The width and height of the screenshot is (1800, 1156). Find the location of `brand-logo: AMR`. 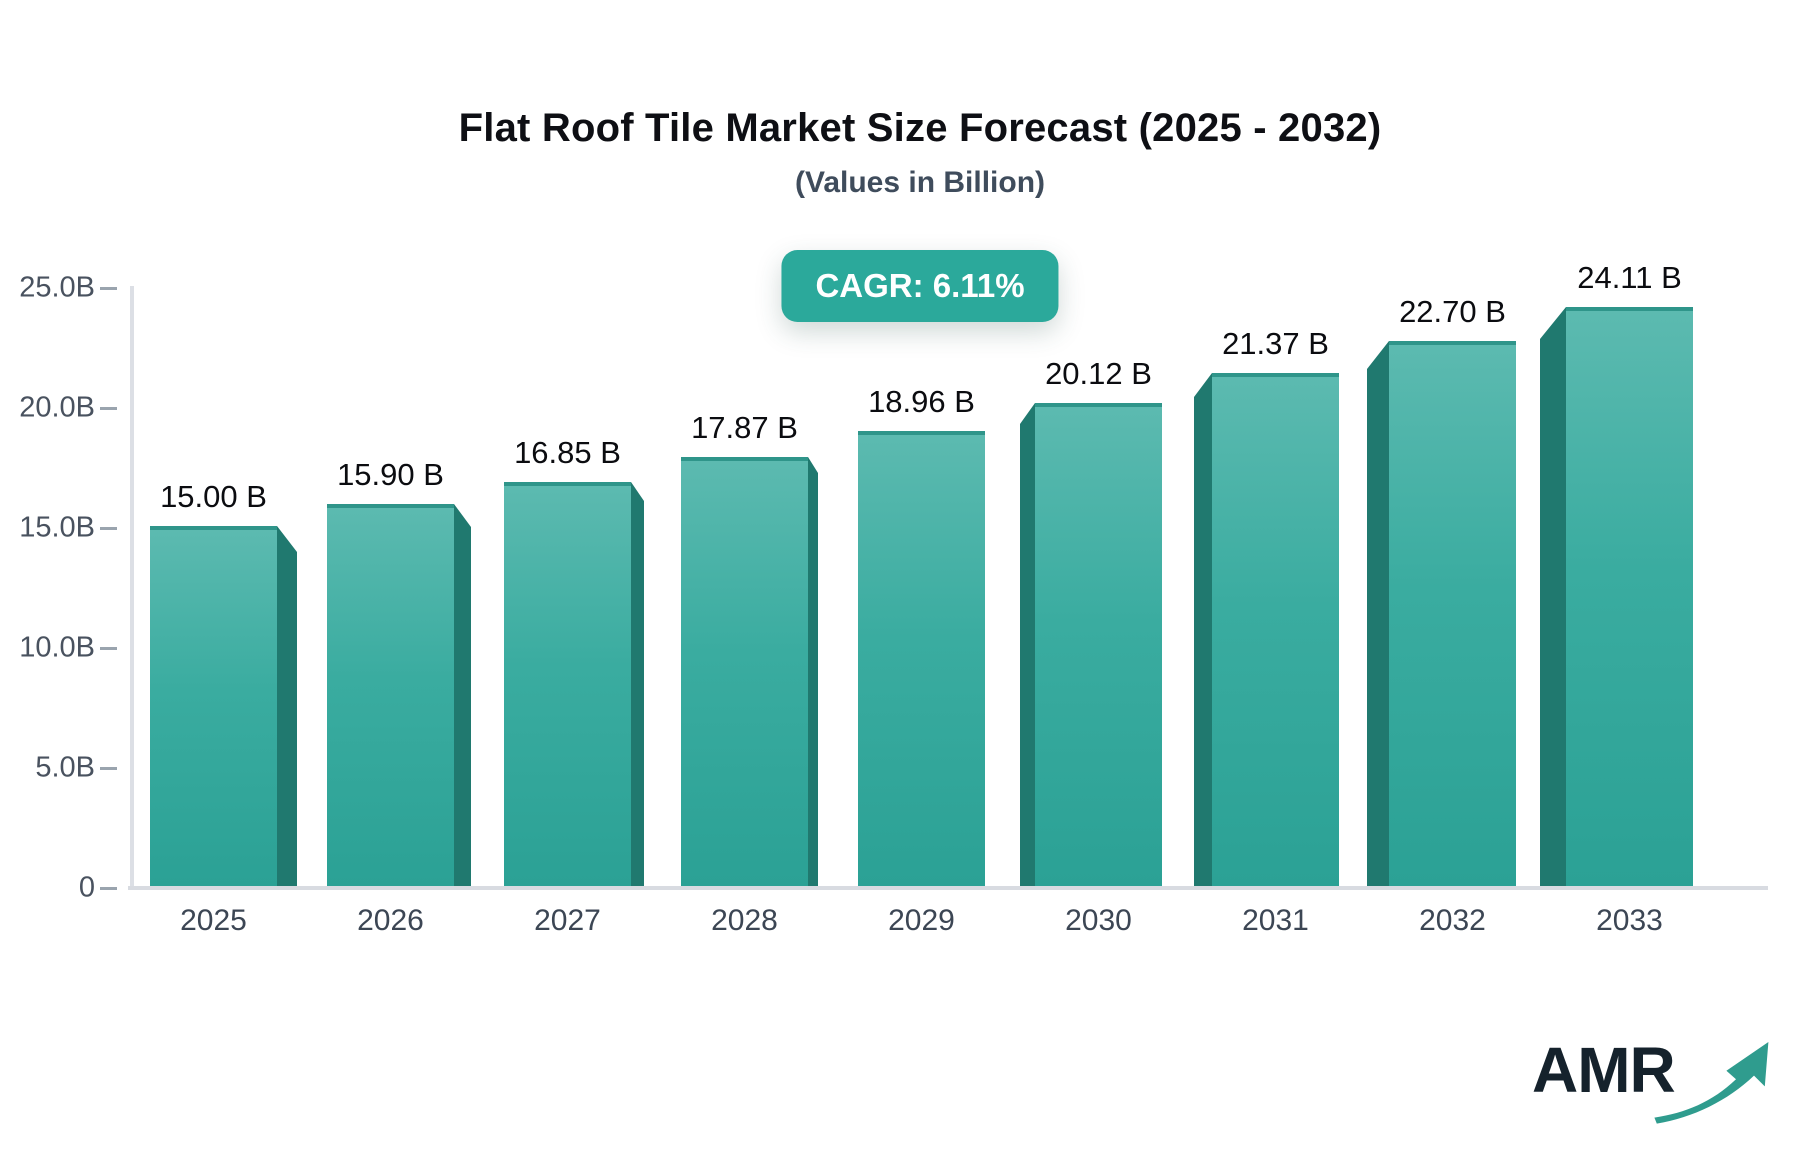

brand-logo: AMR is located at coordinates (1652, 1080).